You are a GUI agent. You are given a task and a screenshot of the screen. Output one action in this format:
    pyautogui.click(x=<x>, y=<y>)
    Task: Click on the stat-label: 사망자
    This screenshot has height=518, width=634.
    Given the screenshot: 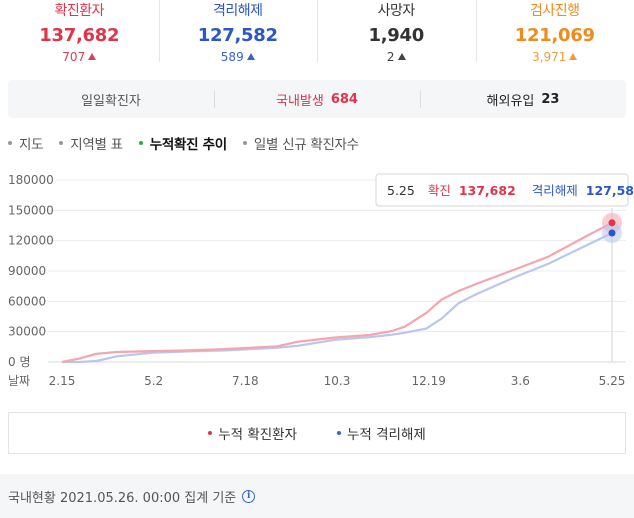 What is the action you would take?
    pyautogui.click(x=396, y=11)
    